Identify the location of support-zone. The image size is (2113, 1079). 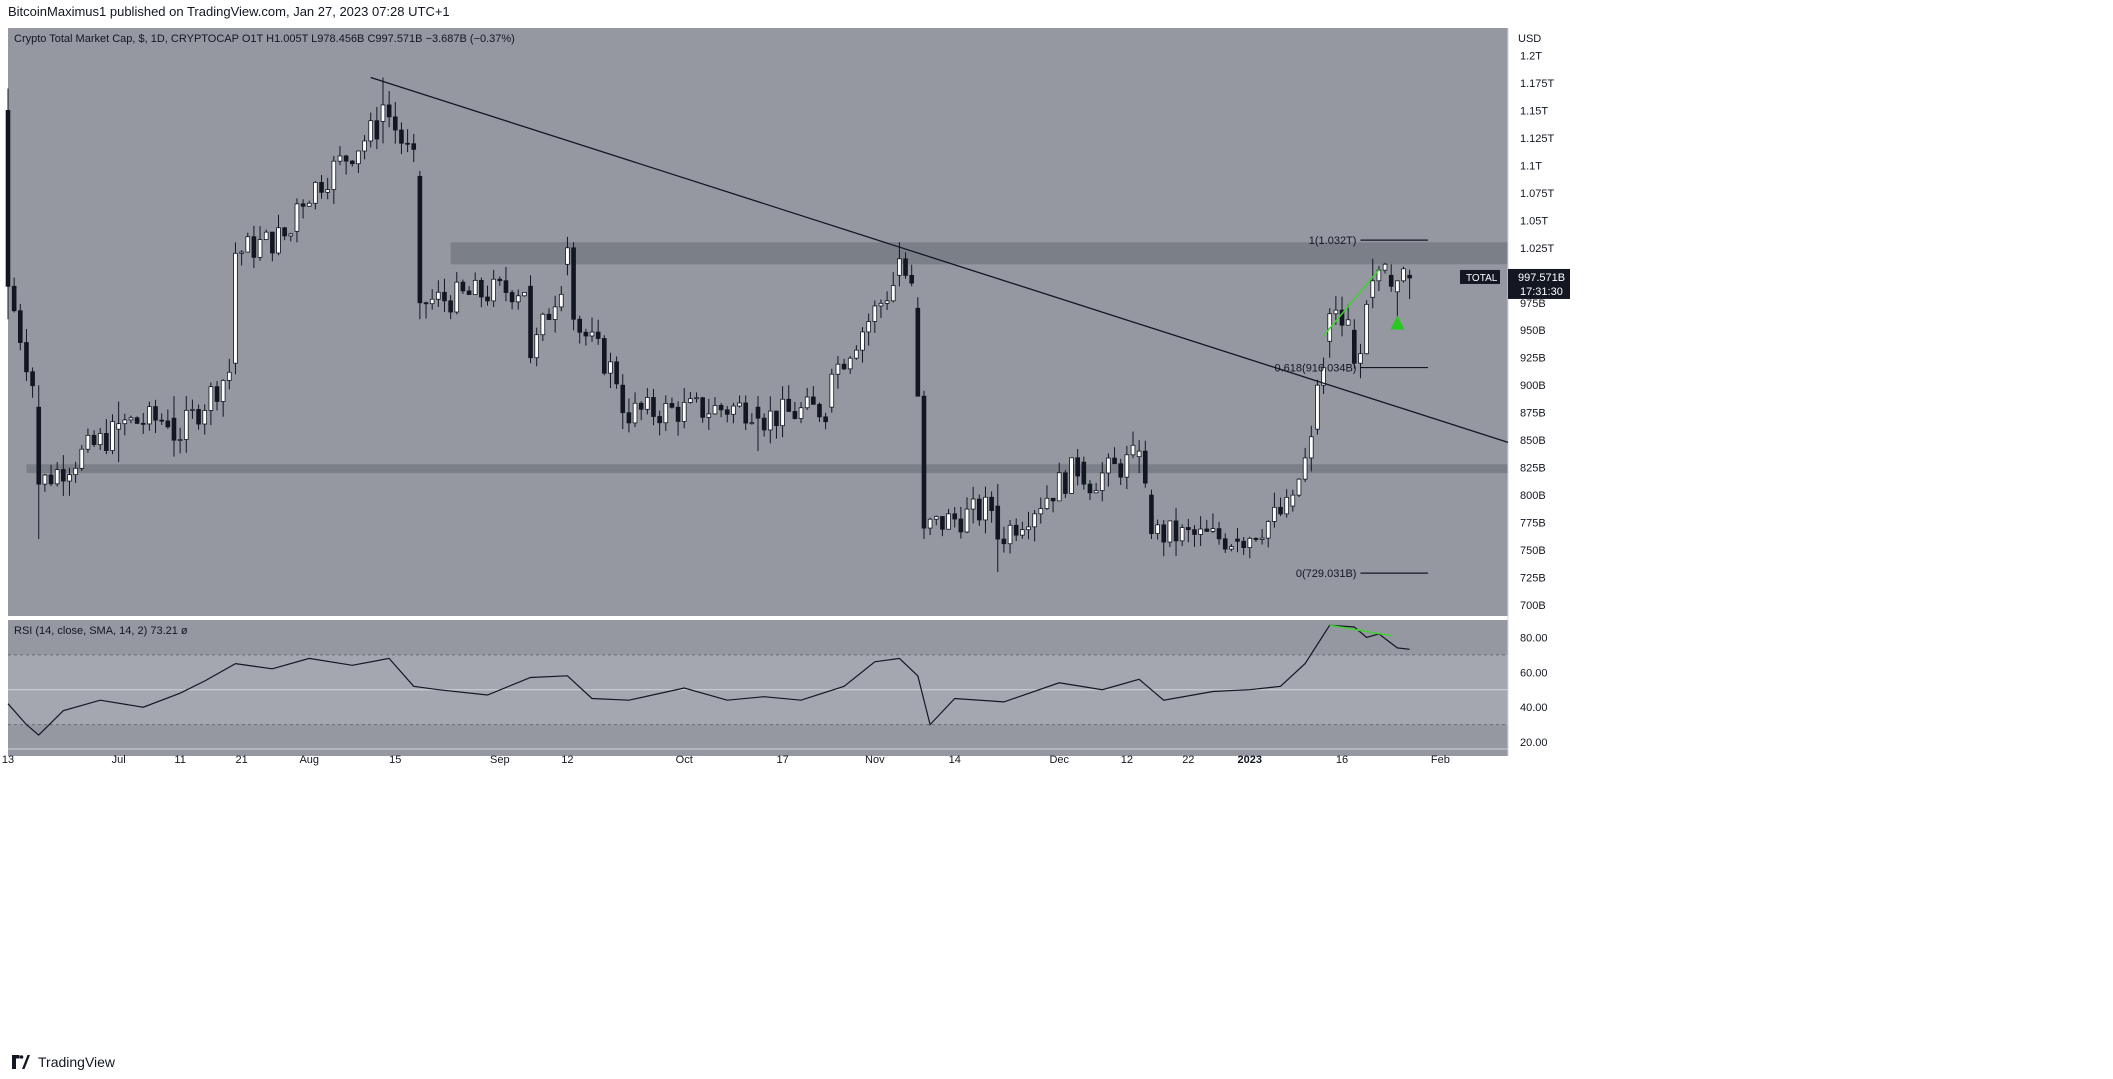
(767, 469).